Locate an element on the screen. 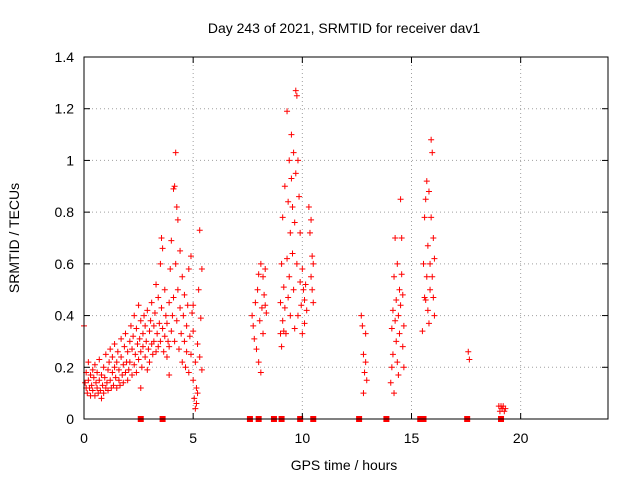  x-axis-title: GPS time / hours is located at coordinates (344, 465).